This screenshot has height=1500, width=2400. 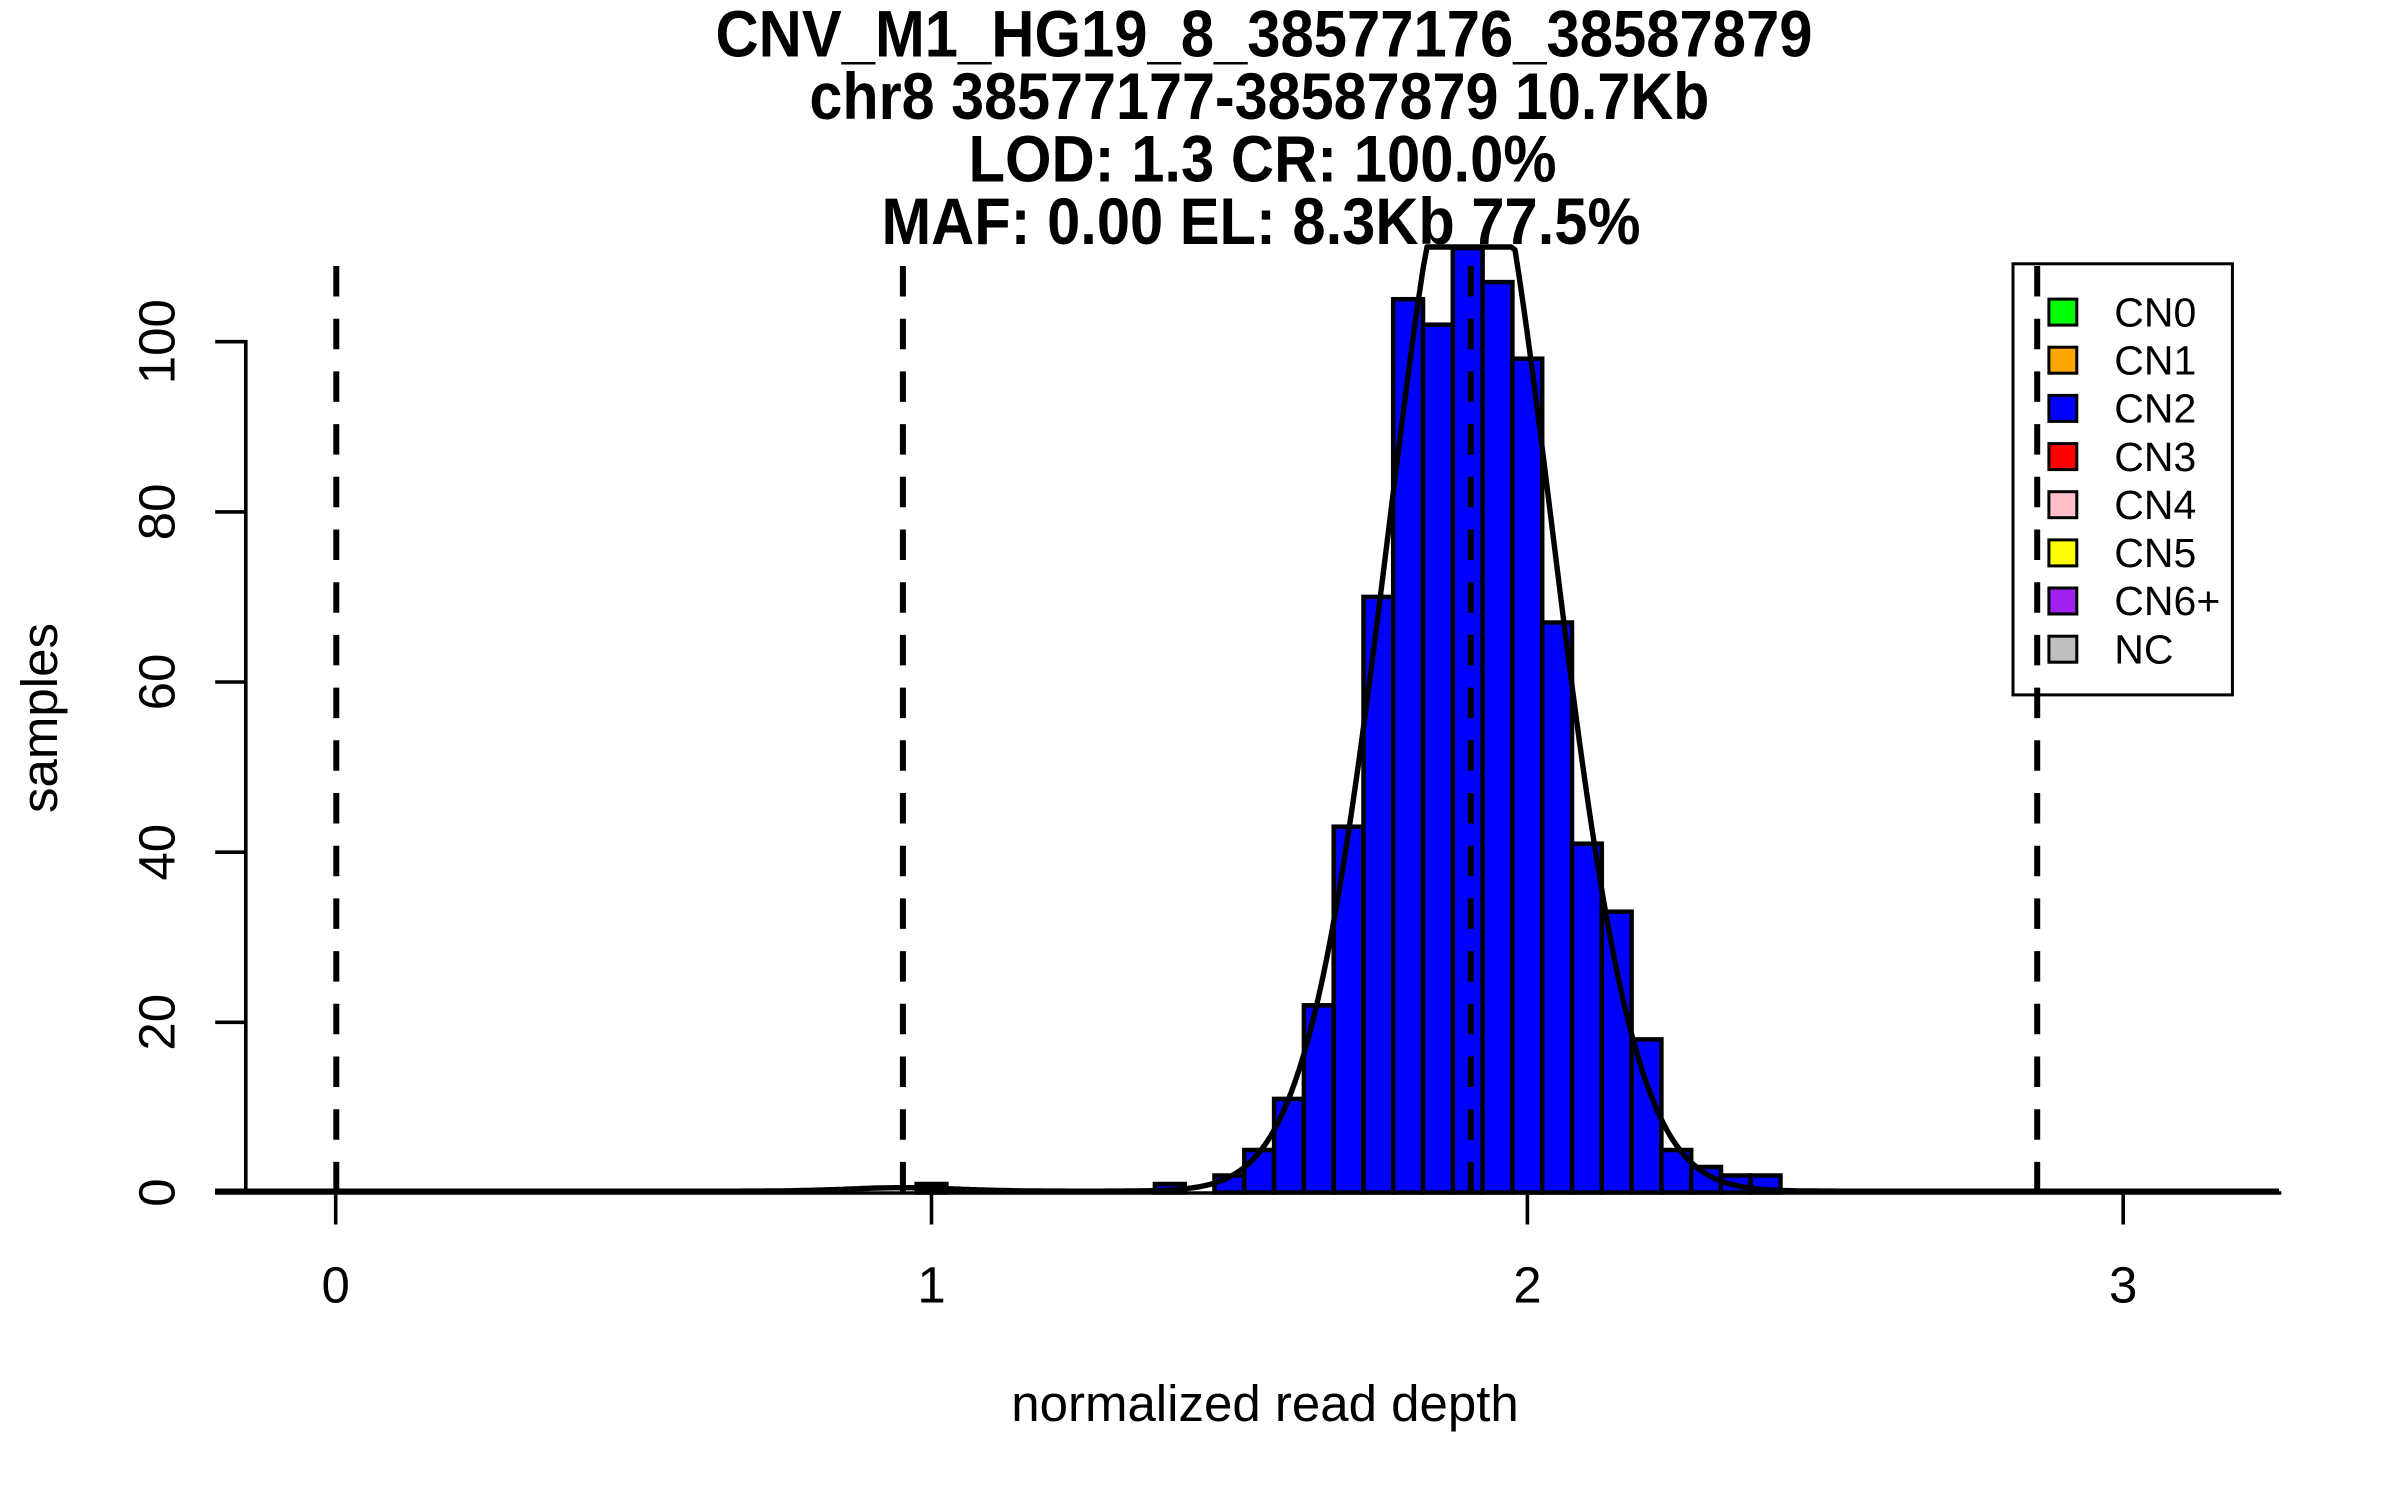 I want to click on svg-text: LOD: 1.3 CR: 100.0%, so click(x=1263, y=159).